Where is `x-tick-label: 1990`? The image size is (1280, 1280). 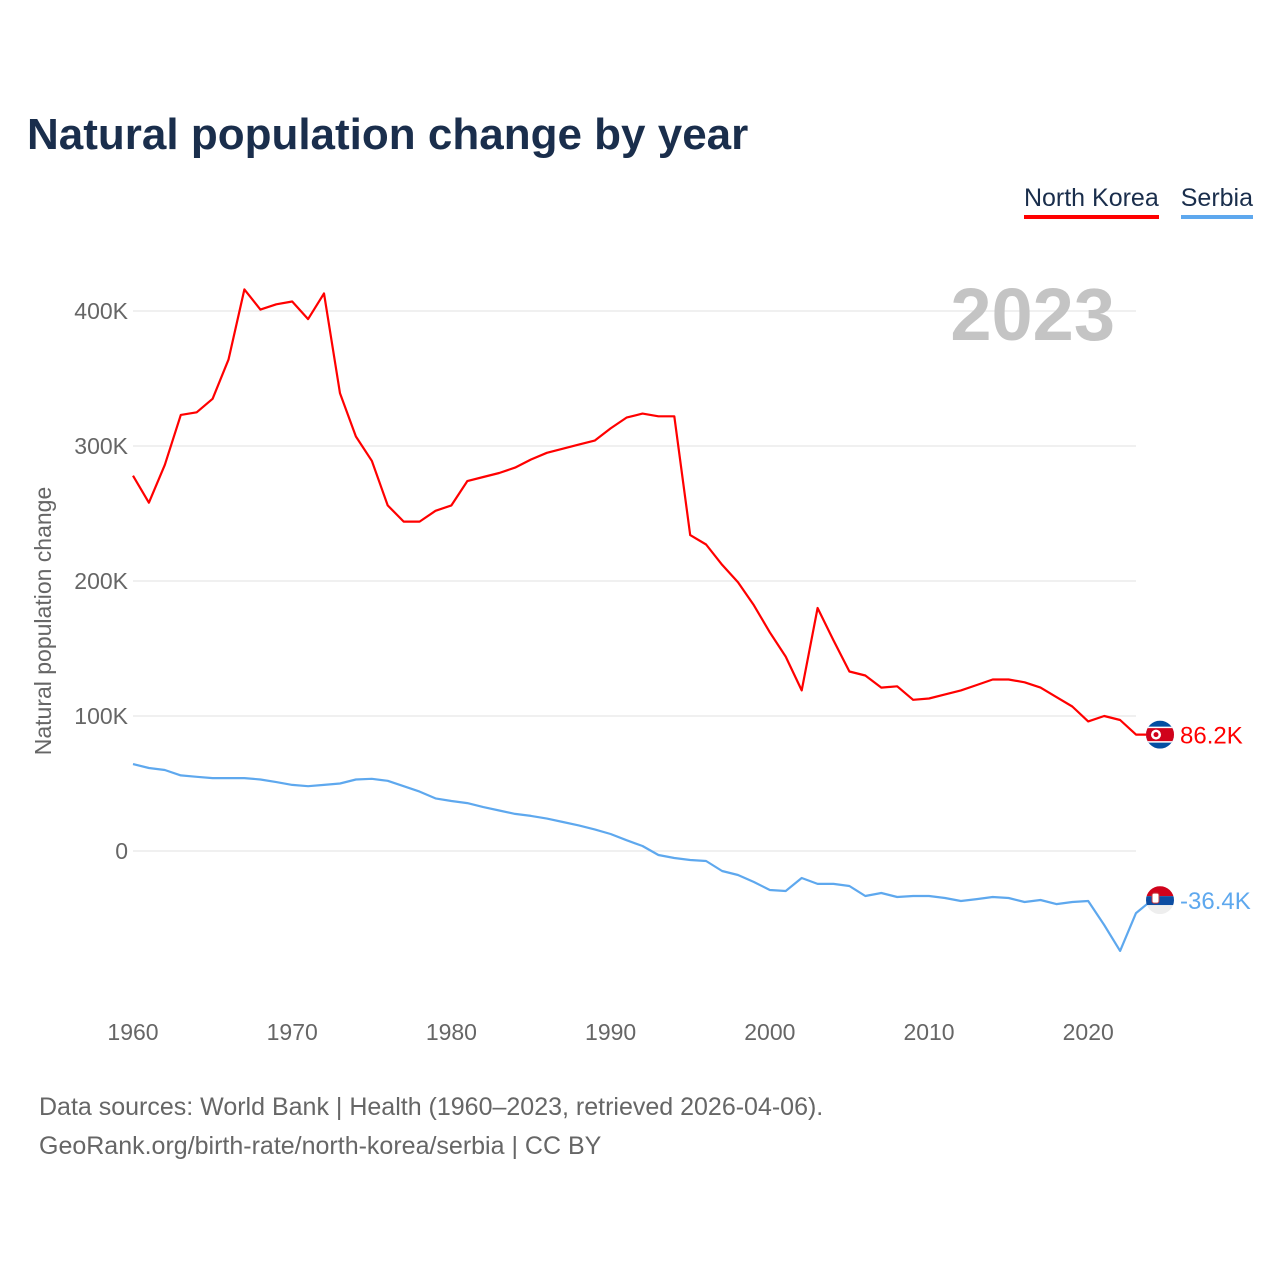 x-tick-label: 1990 is located at coordinates (610, 1032).